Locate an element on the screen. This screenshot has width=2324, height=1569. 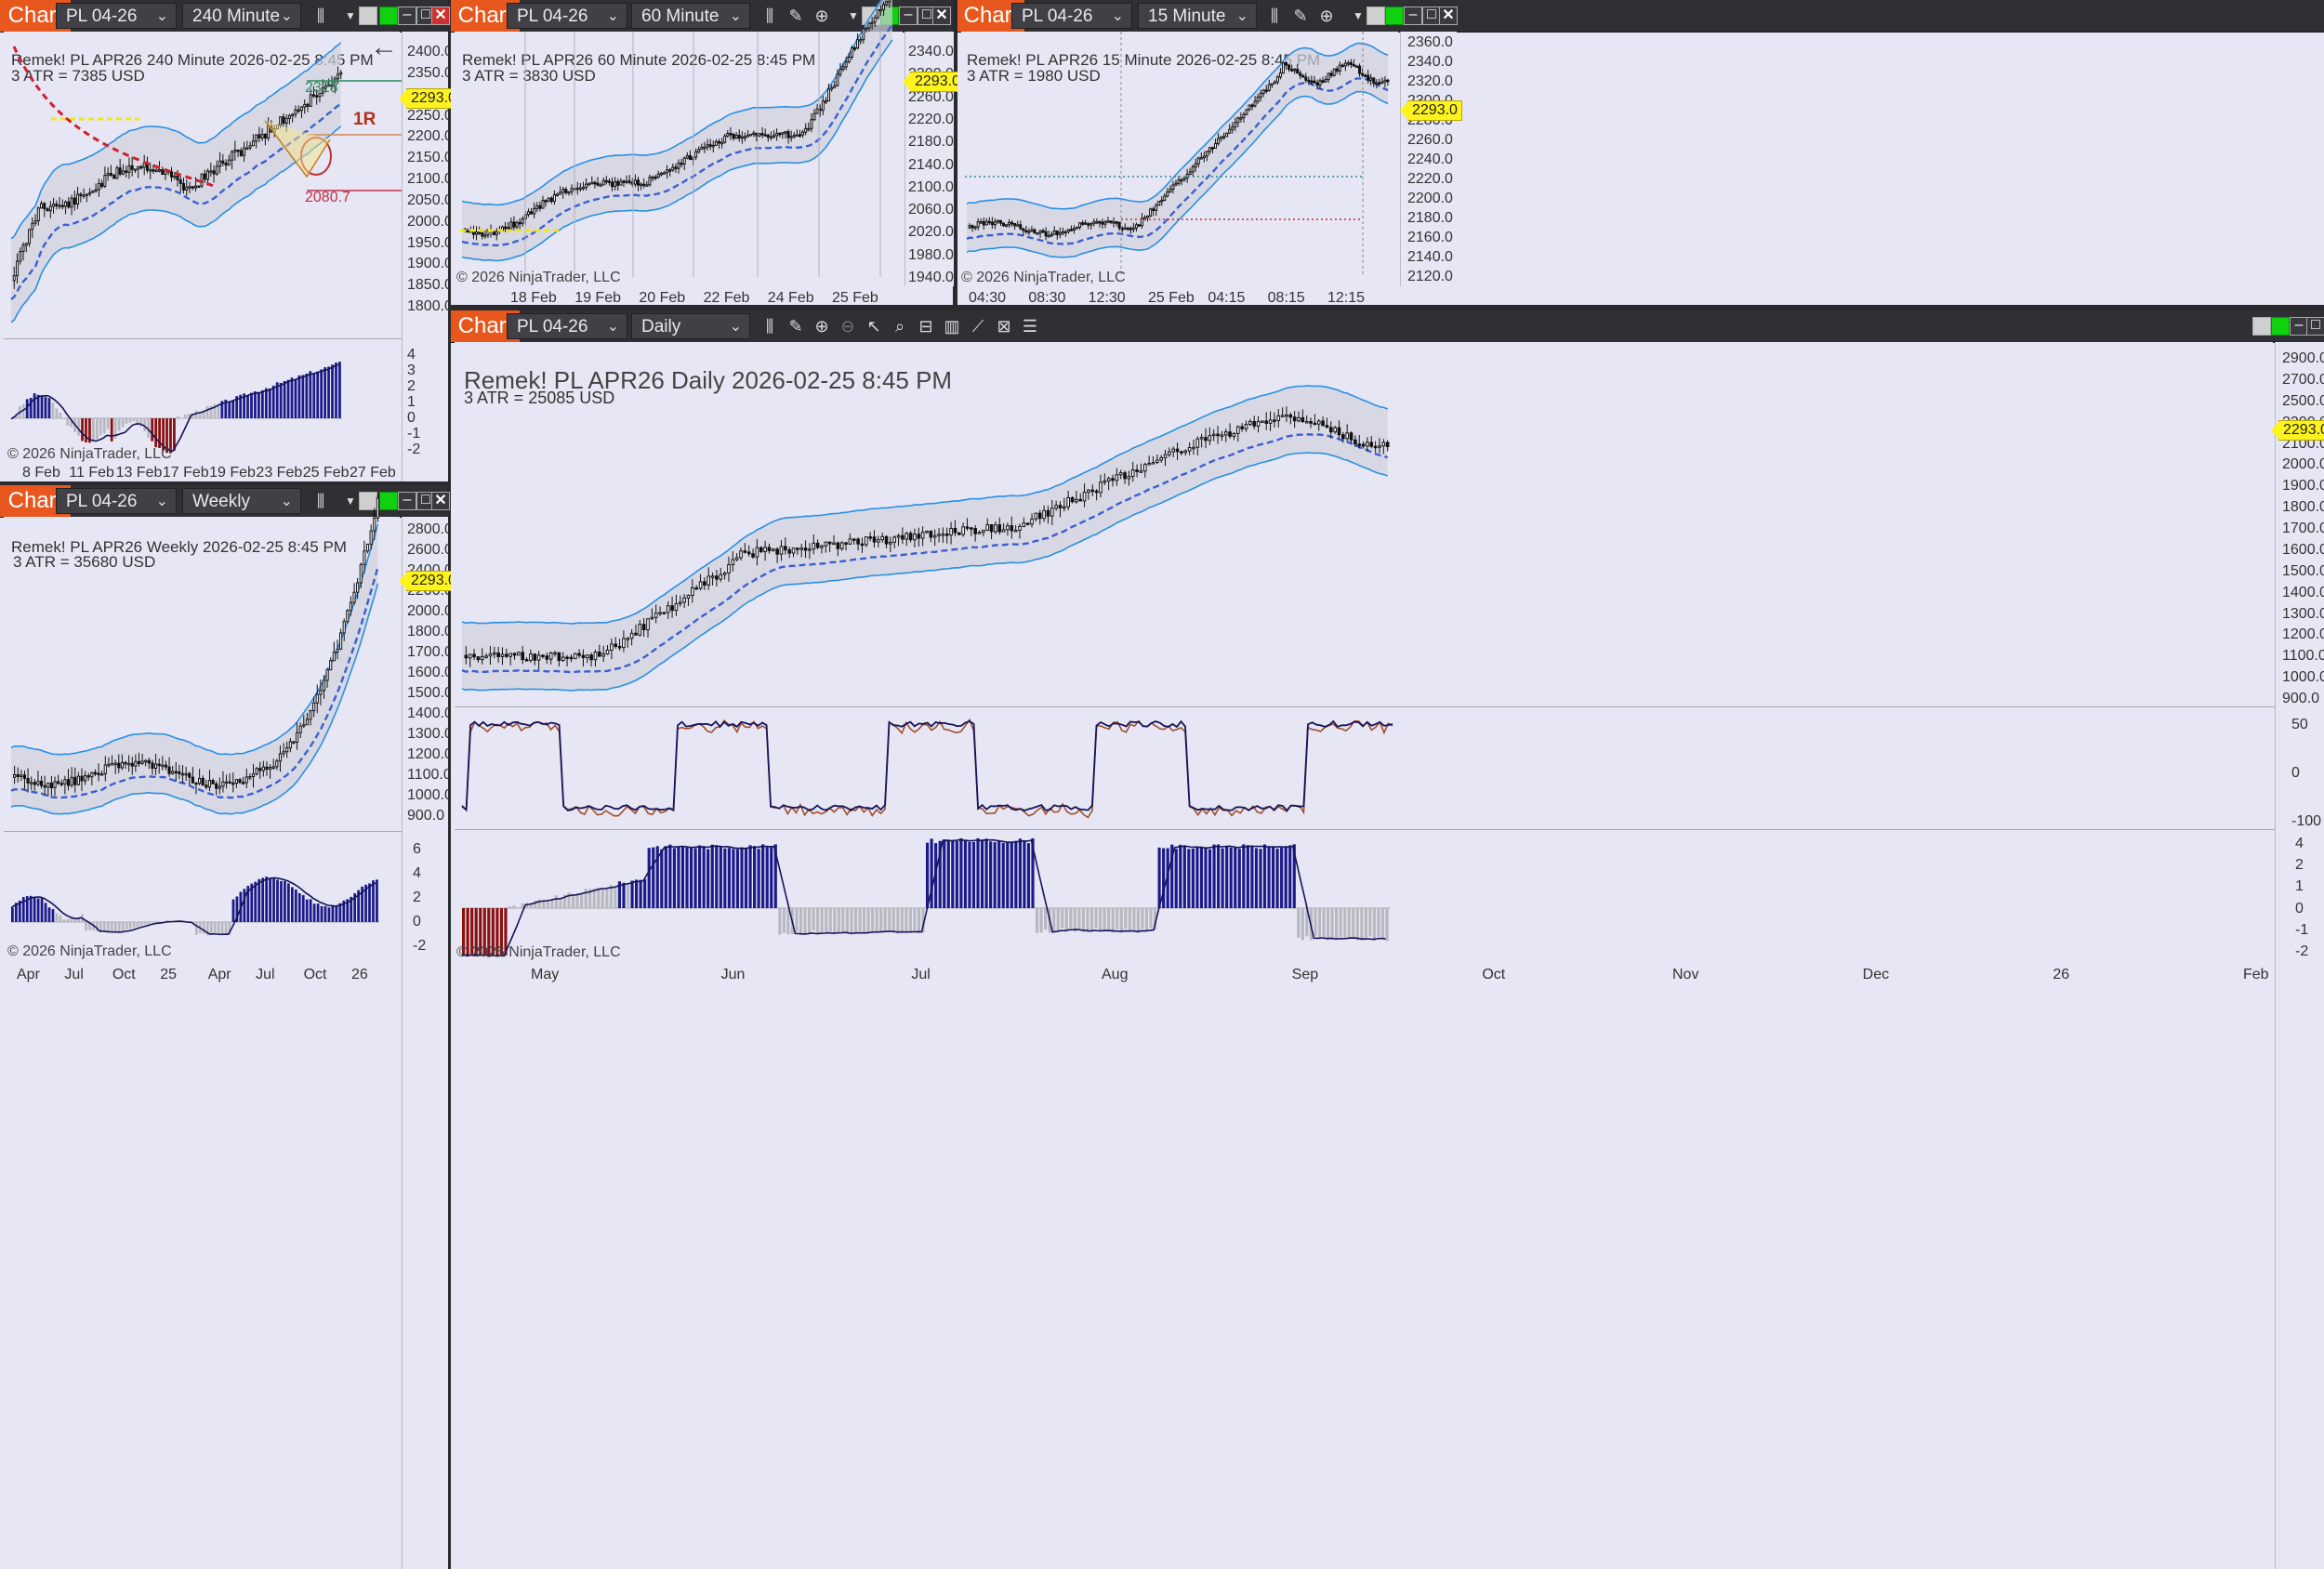
interval-select: Weekly ⌄ is located at coordinates (241, 501).